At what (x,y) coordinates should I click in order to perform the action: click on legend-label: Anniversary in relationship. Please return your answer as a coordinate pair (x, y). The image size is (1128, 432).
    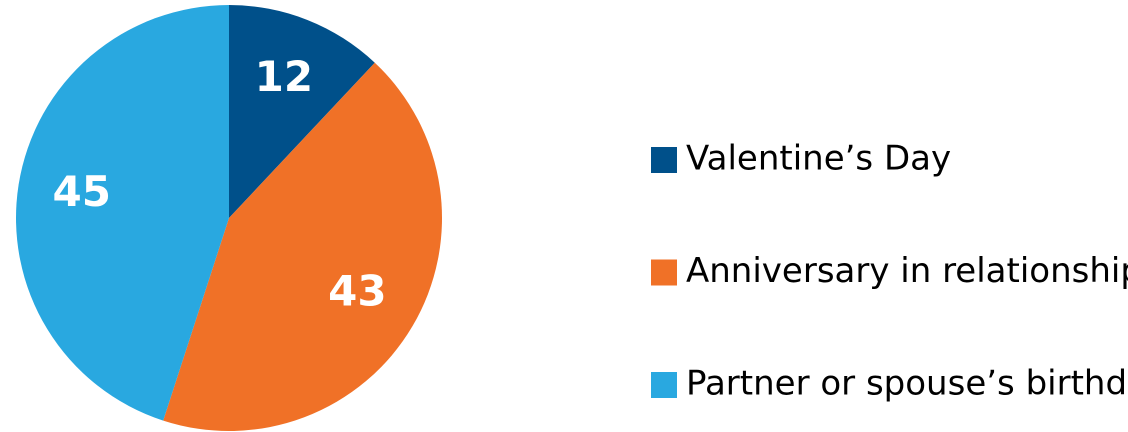
    Looking at the image, I should click on (907, 271).